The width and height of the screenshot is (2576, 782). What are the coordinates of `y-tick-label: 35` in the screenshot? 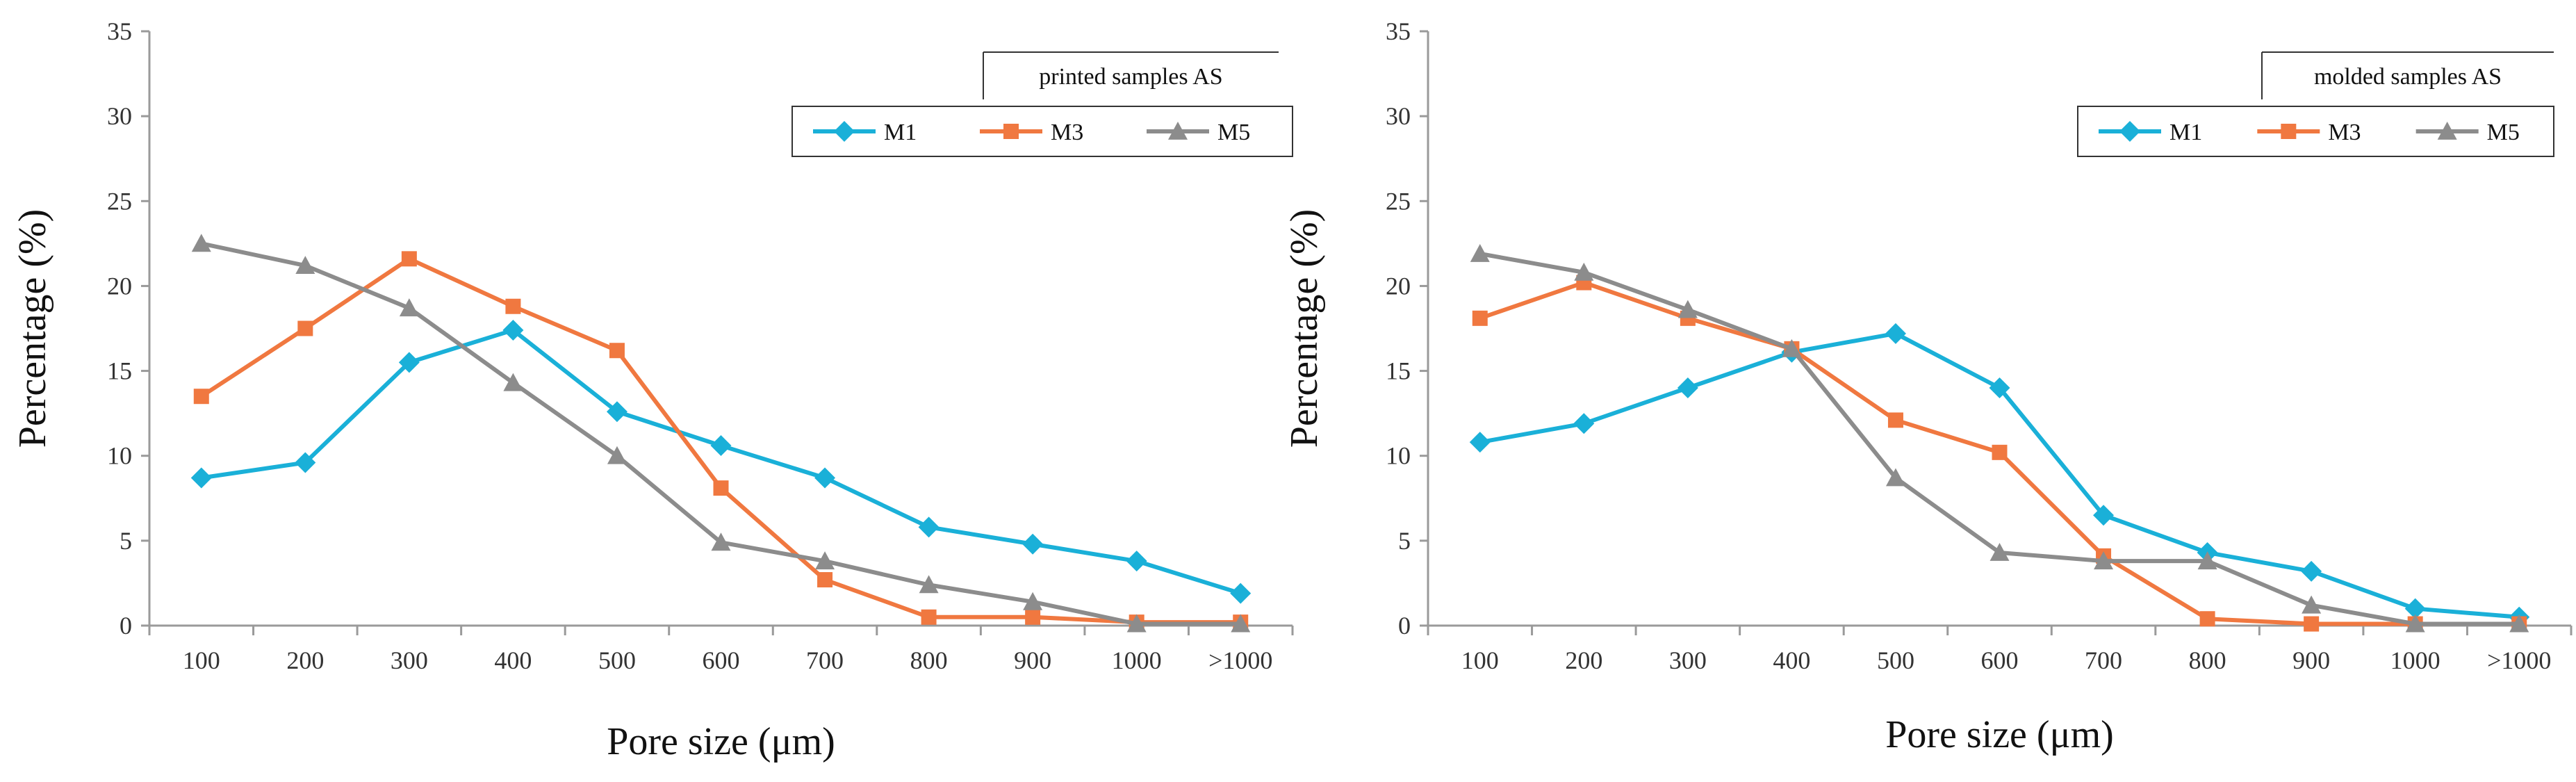 It's located at (119, 31).